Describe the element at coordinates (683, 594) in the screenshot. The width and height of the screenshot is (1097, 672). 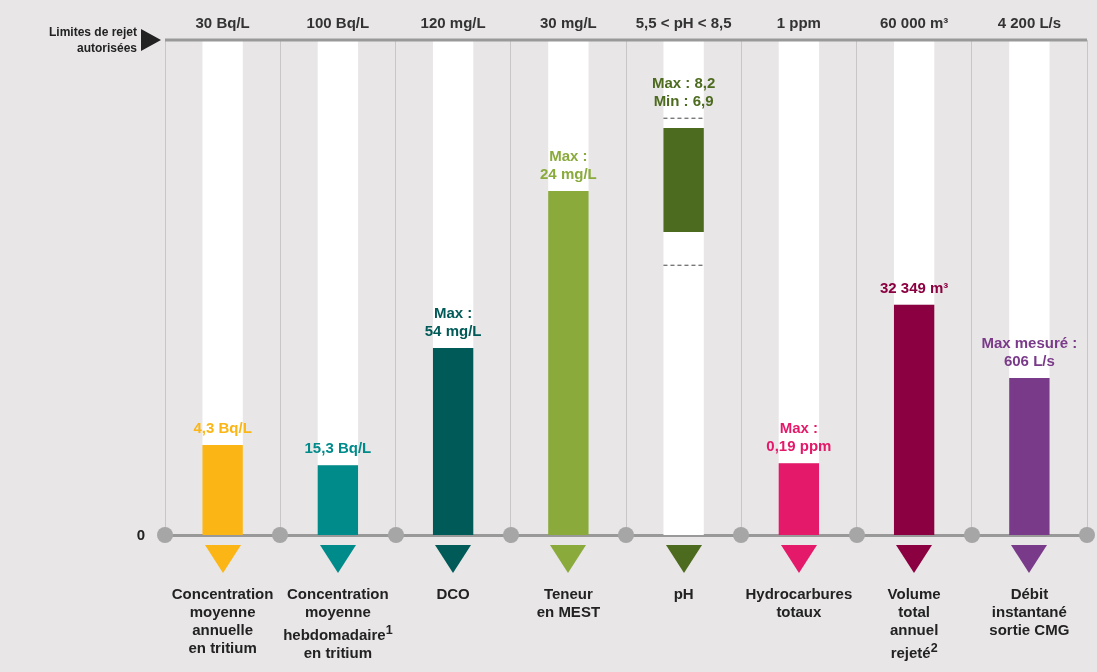
I see `x-tick-label: pH` at that location.